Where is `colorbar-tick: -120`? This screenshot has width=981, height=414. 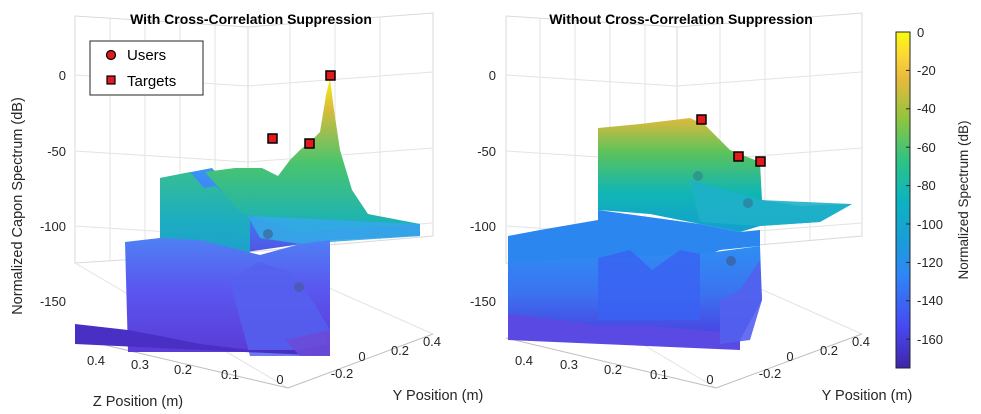
colorbar-tick: -120 is located at coordinates (930, 262).